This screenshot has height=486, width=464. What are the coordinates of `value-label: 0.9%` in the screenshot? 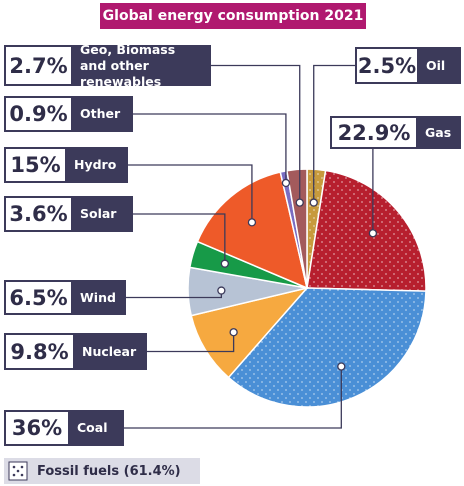 It's located at (38, 114).